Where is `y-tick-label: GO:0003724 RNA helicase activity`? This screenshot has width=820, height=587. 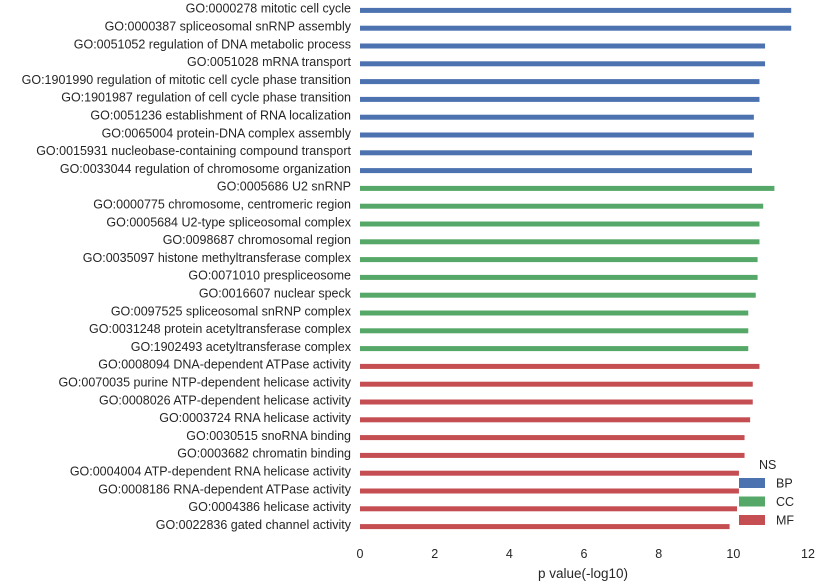
y-tick-label: GO:0003724 RNA helicase activity is located at coordinates (255, 418).